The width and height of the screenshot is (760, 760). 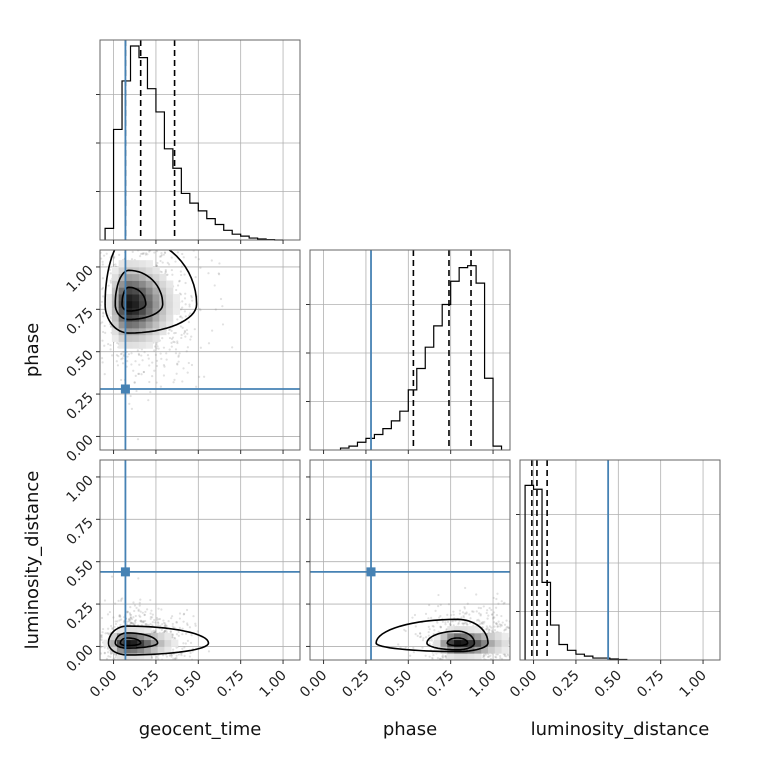 I want to click on x-tick-label: 0.00, so click(x=313, y=684).